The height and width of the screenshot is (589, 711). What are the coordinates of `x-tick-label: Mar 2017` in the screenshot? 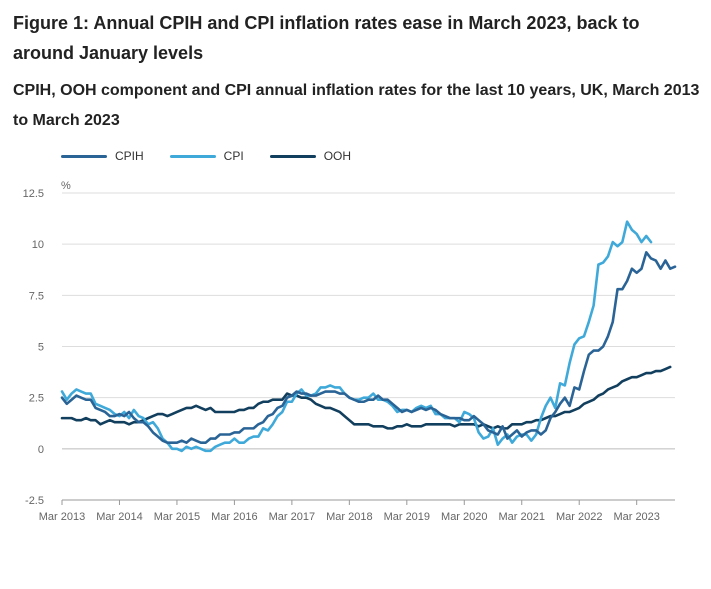 It's located at (292, 517).